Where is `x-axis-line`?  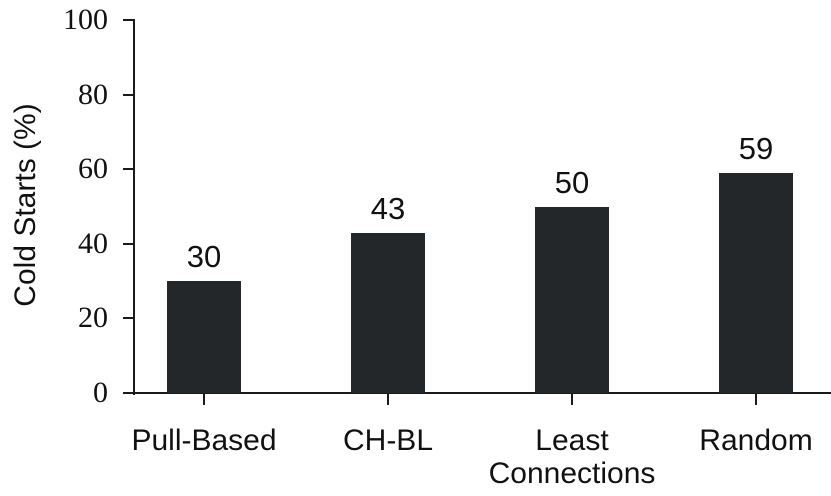 x-axis-line is located at coordinates (477, 393).